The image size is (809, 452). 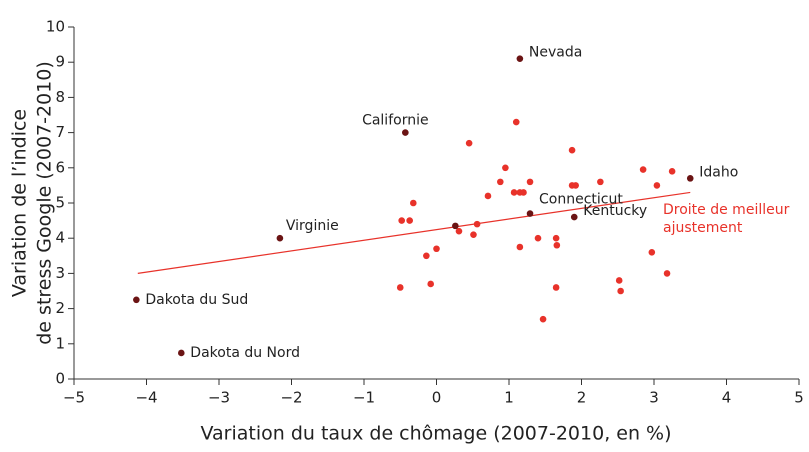 I want to click on fit-line-label: Droite de meilleur, so click(x=726, y=210).